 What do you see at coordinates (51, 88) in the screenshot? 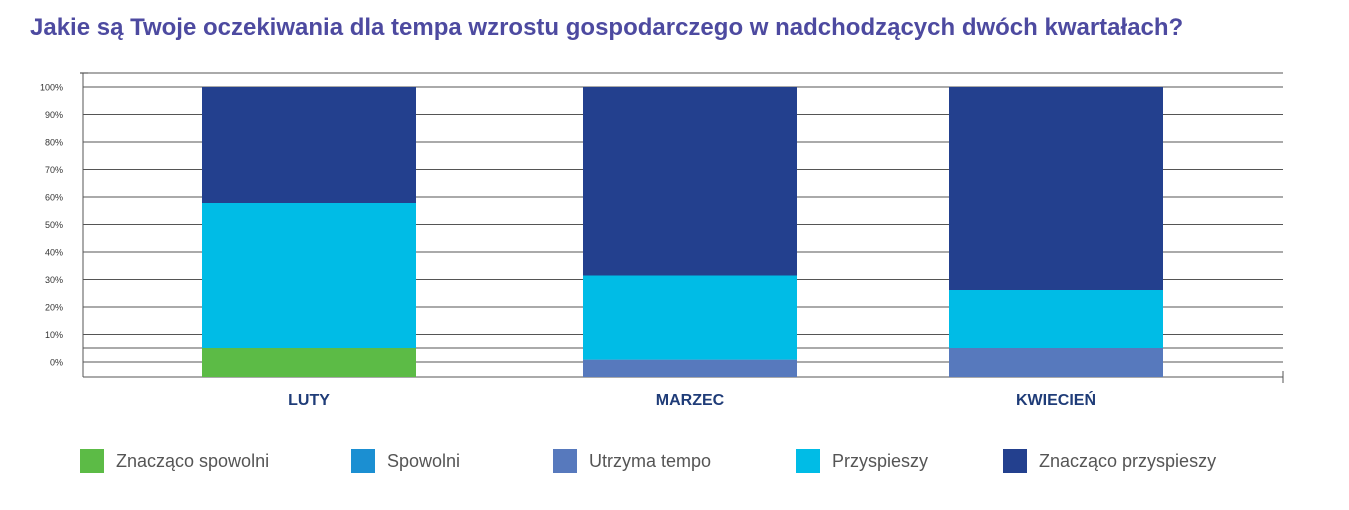
I see `y-tick-label: 100%` at bounding box center [51, 88].